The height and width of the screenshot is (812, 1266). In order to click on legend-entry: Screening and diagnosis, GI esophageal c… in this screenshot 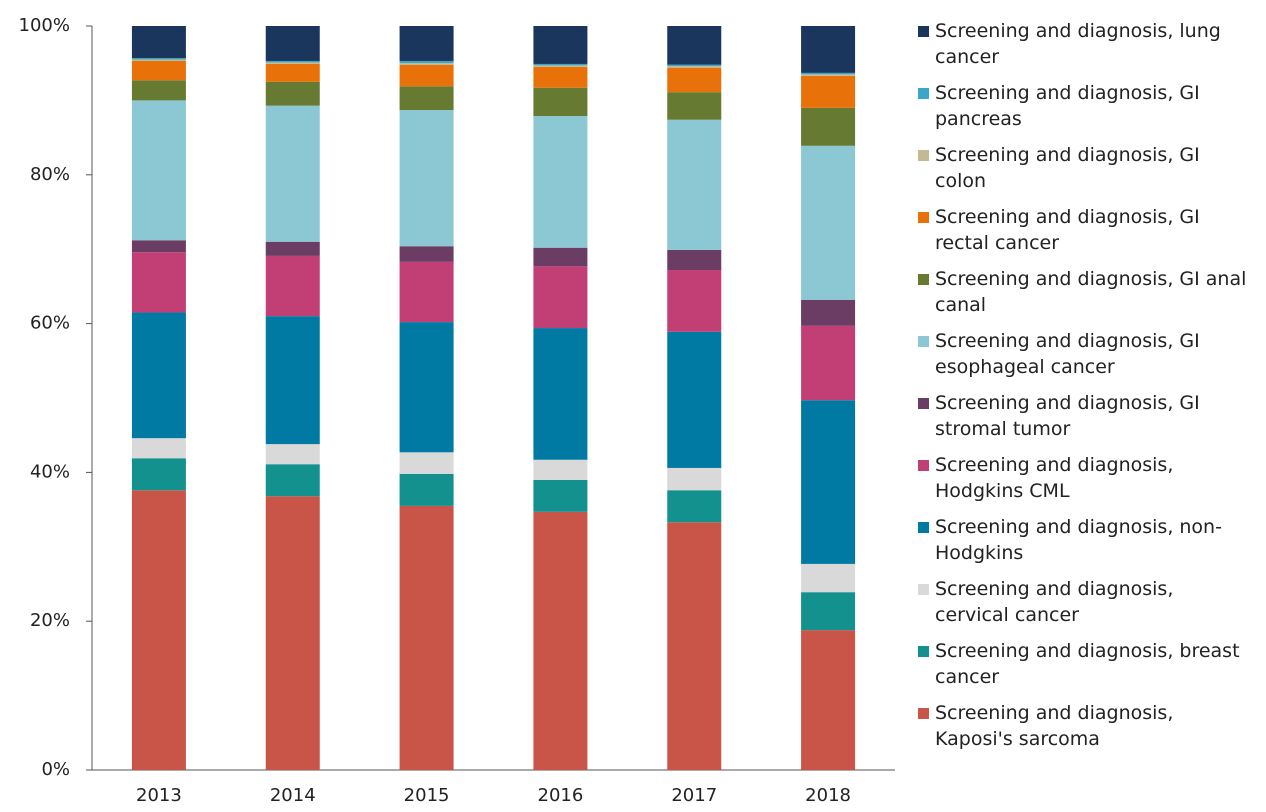, I will do `click(1088, 359)`.